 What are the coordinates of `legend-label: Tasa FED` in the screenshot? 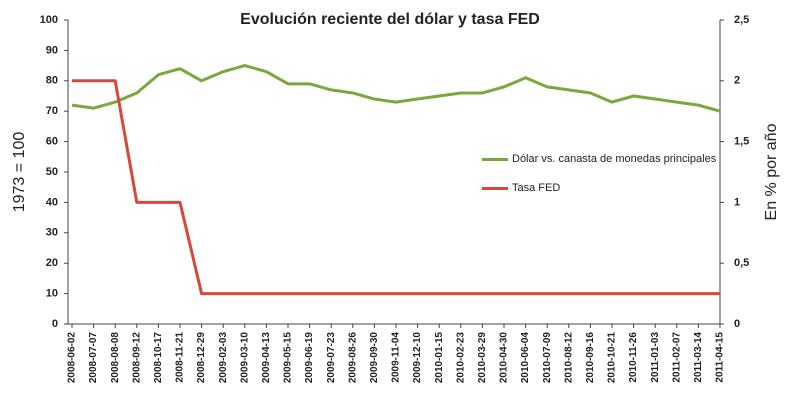 It's located at (536, 188).